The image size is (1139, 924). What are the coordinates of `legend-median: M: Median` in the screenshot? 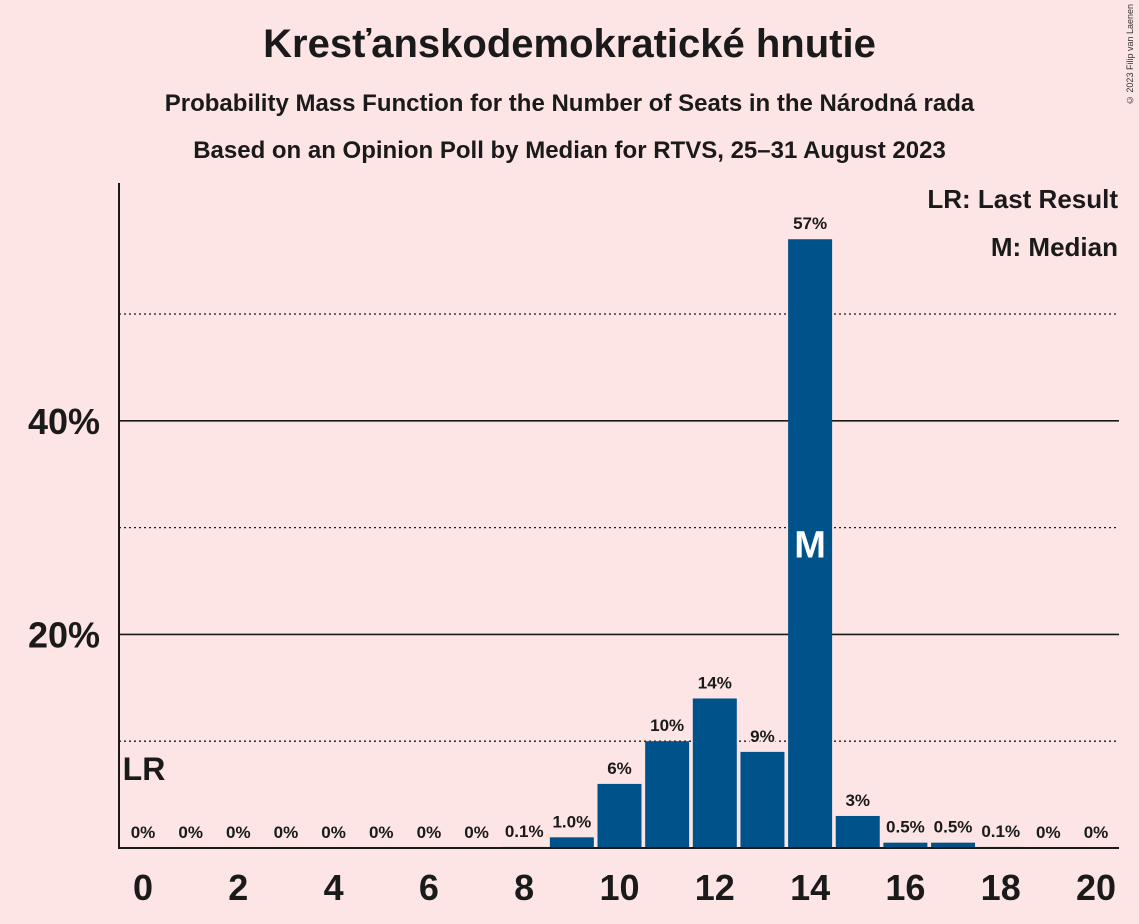 It's located at (1054, 247).